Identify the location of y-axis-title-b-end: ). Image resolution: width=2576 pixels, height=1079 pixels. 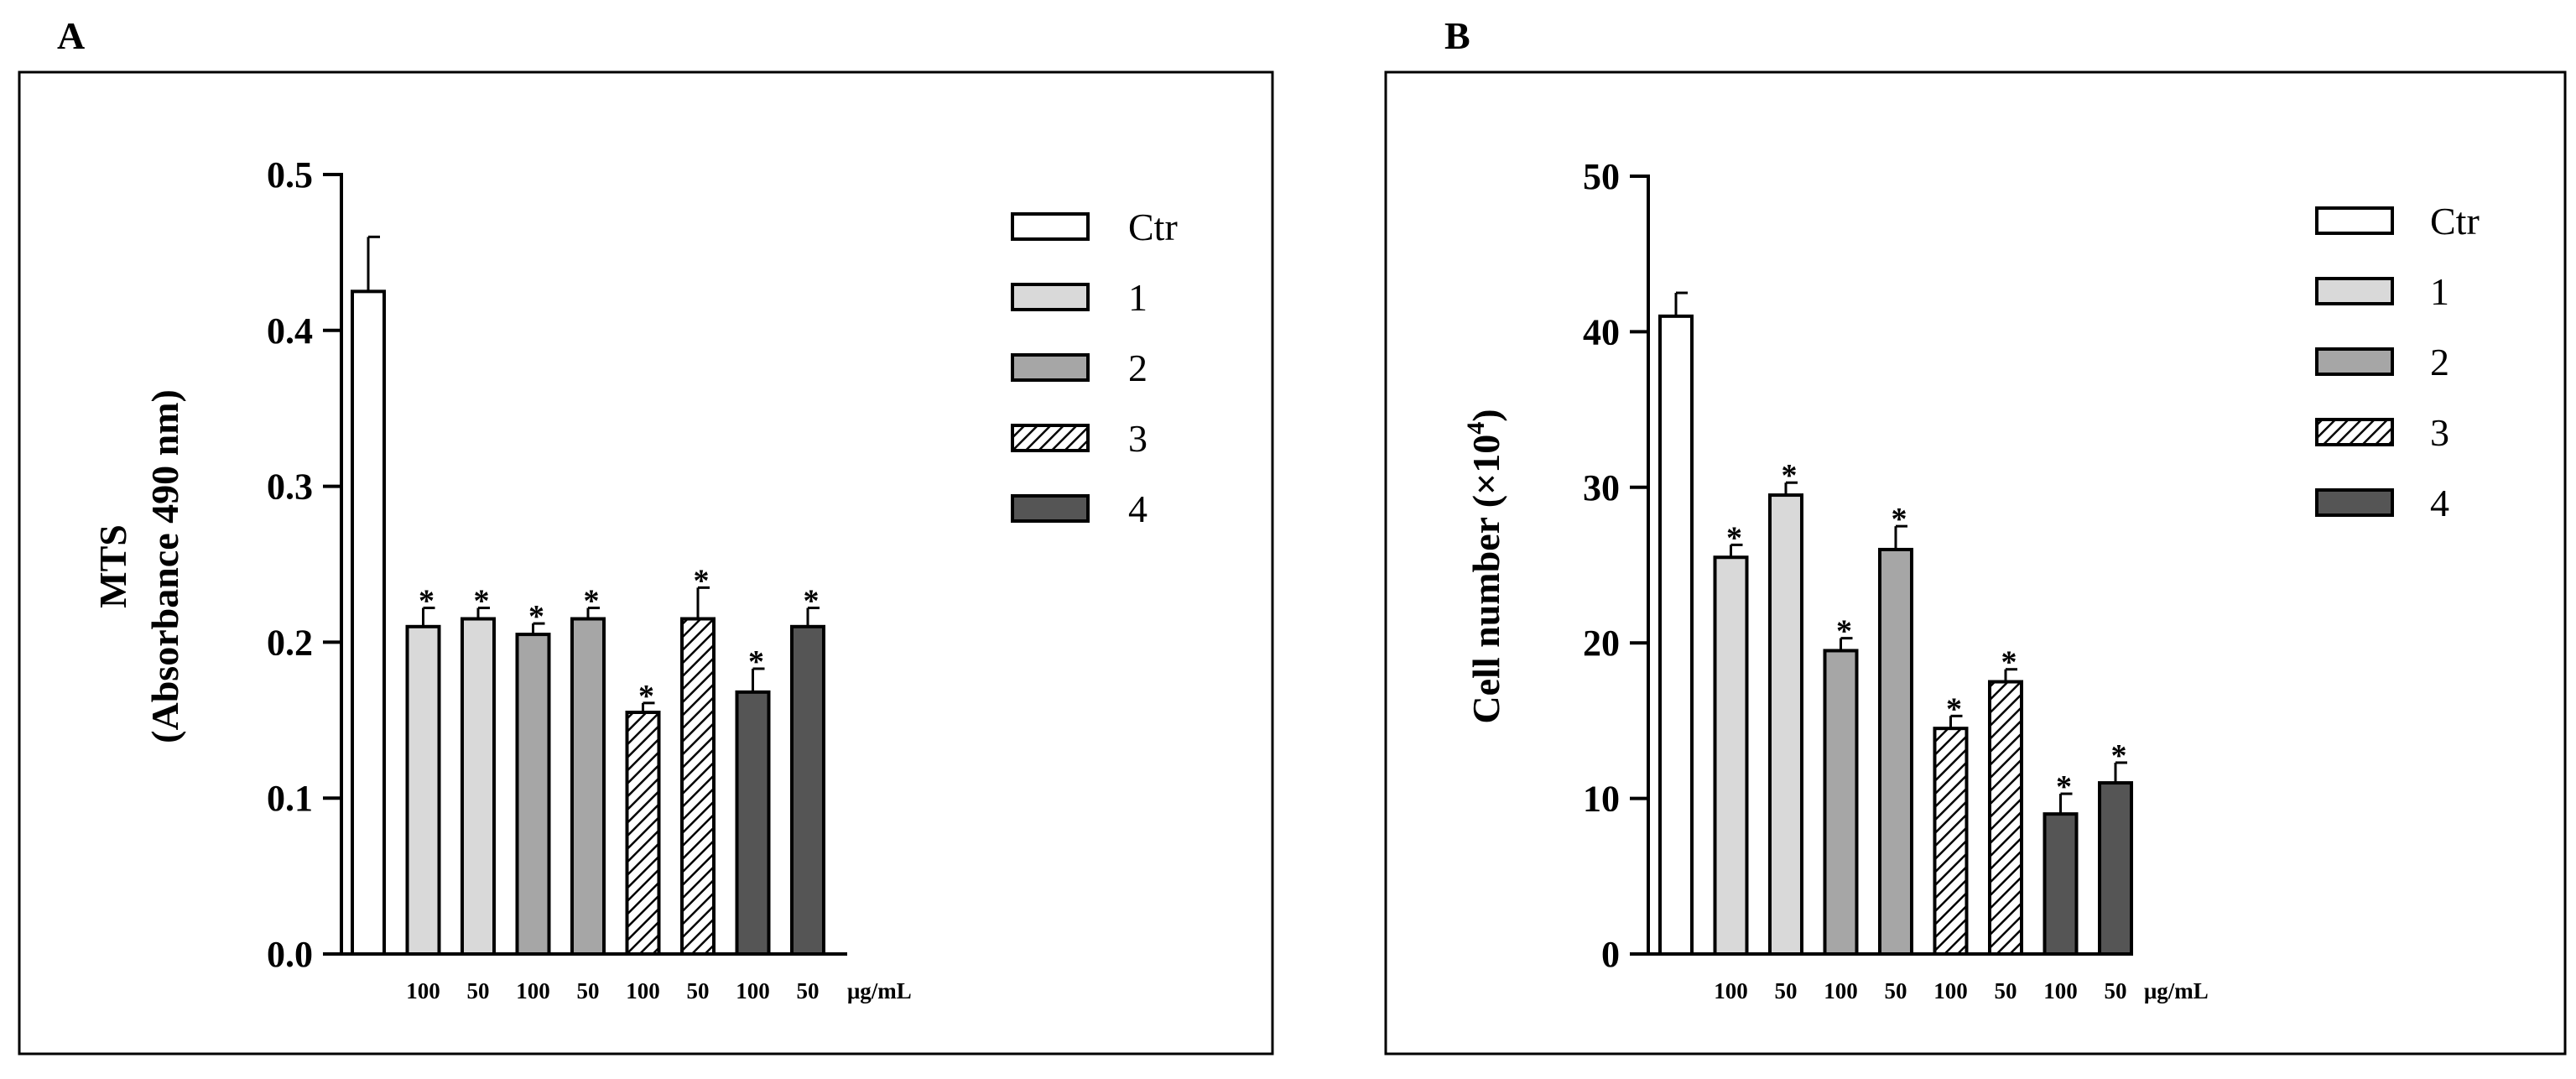
(1486, 415).